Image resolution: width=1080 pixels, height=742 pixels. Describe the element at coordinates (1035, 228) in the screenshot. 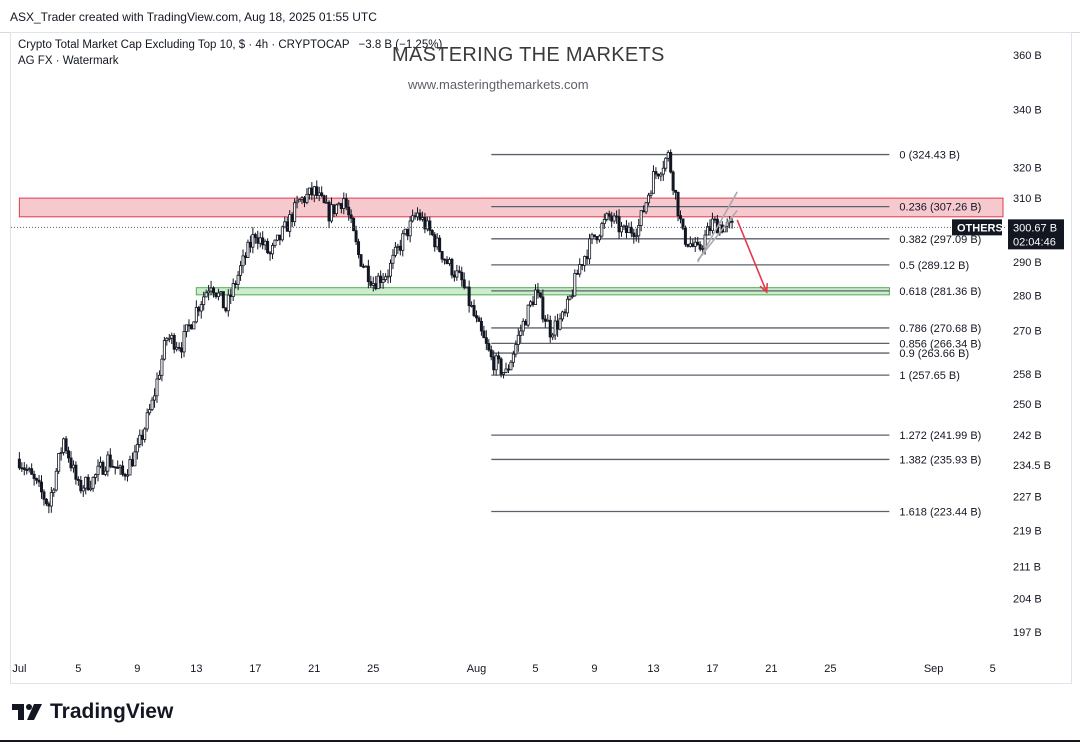

I see `badge-price: 300.67 B` at that location.